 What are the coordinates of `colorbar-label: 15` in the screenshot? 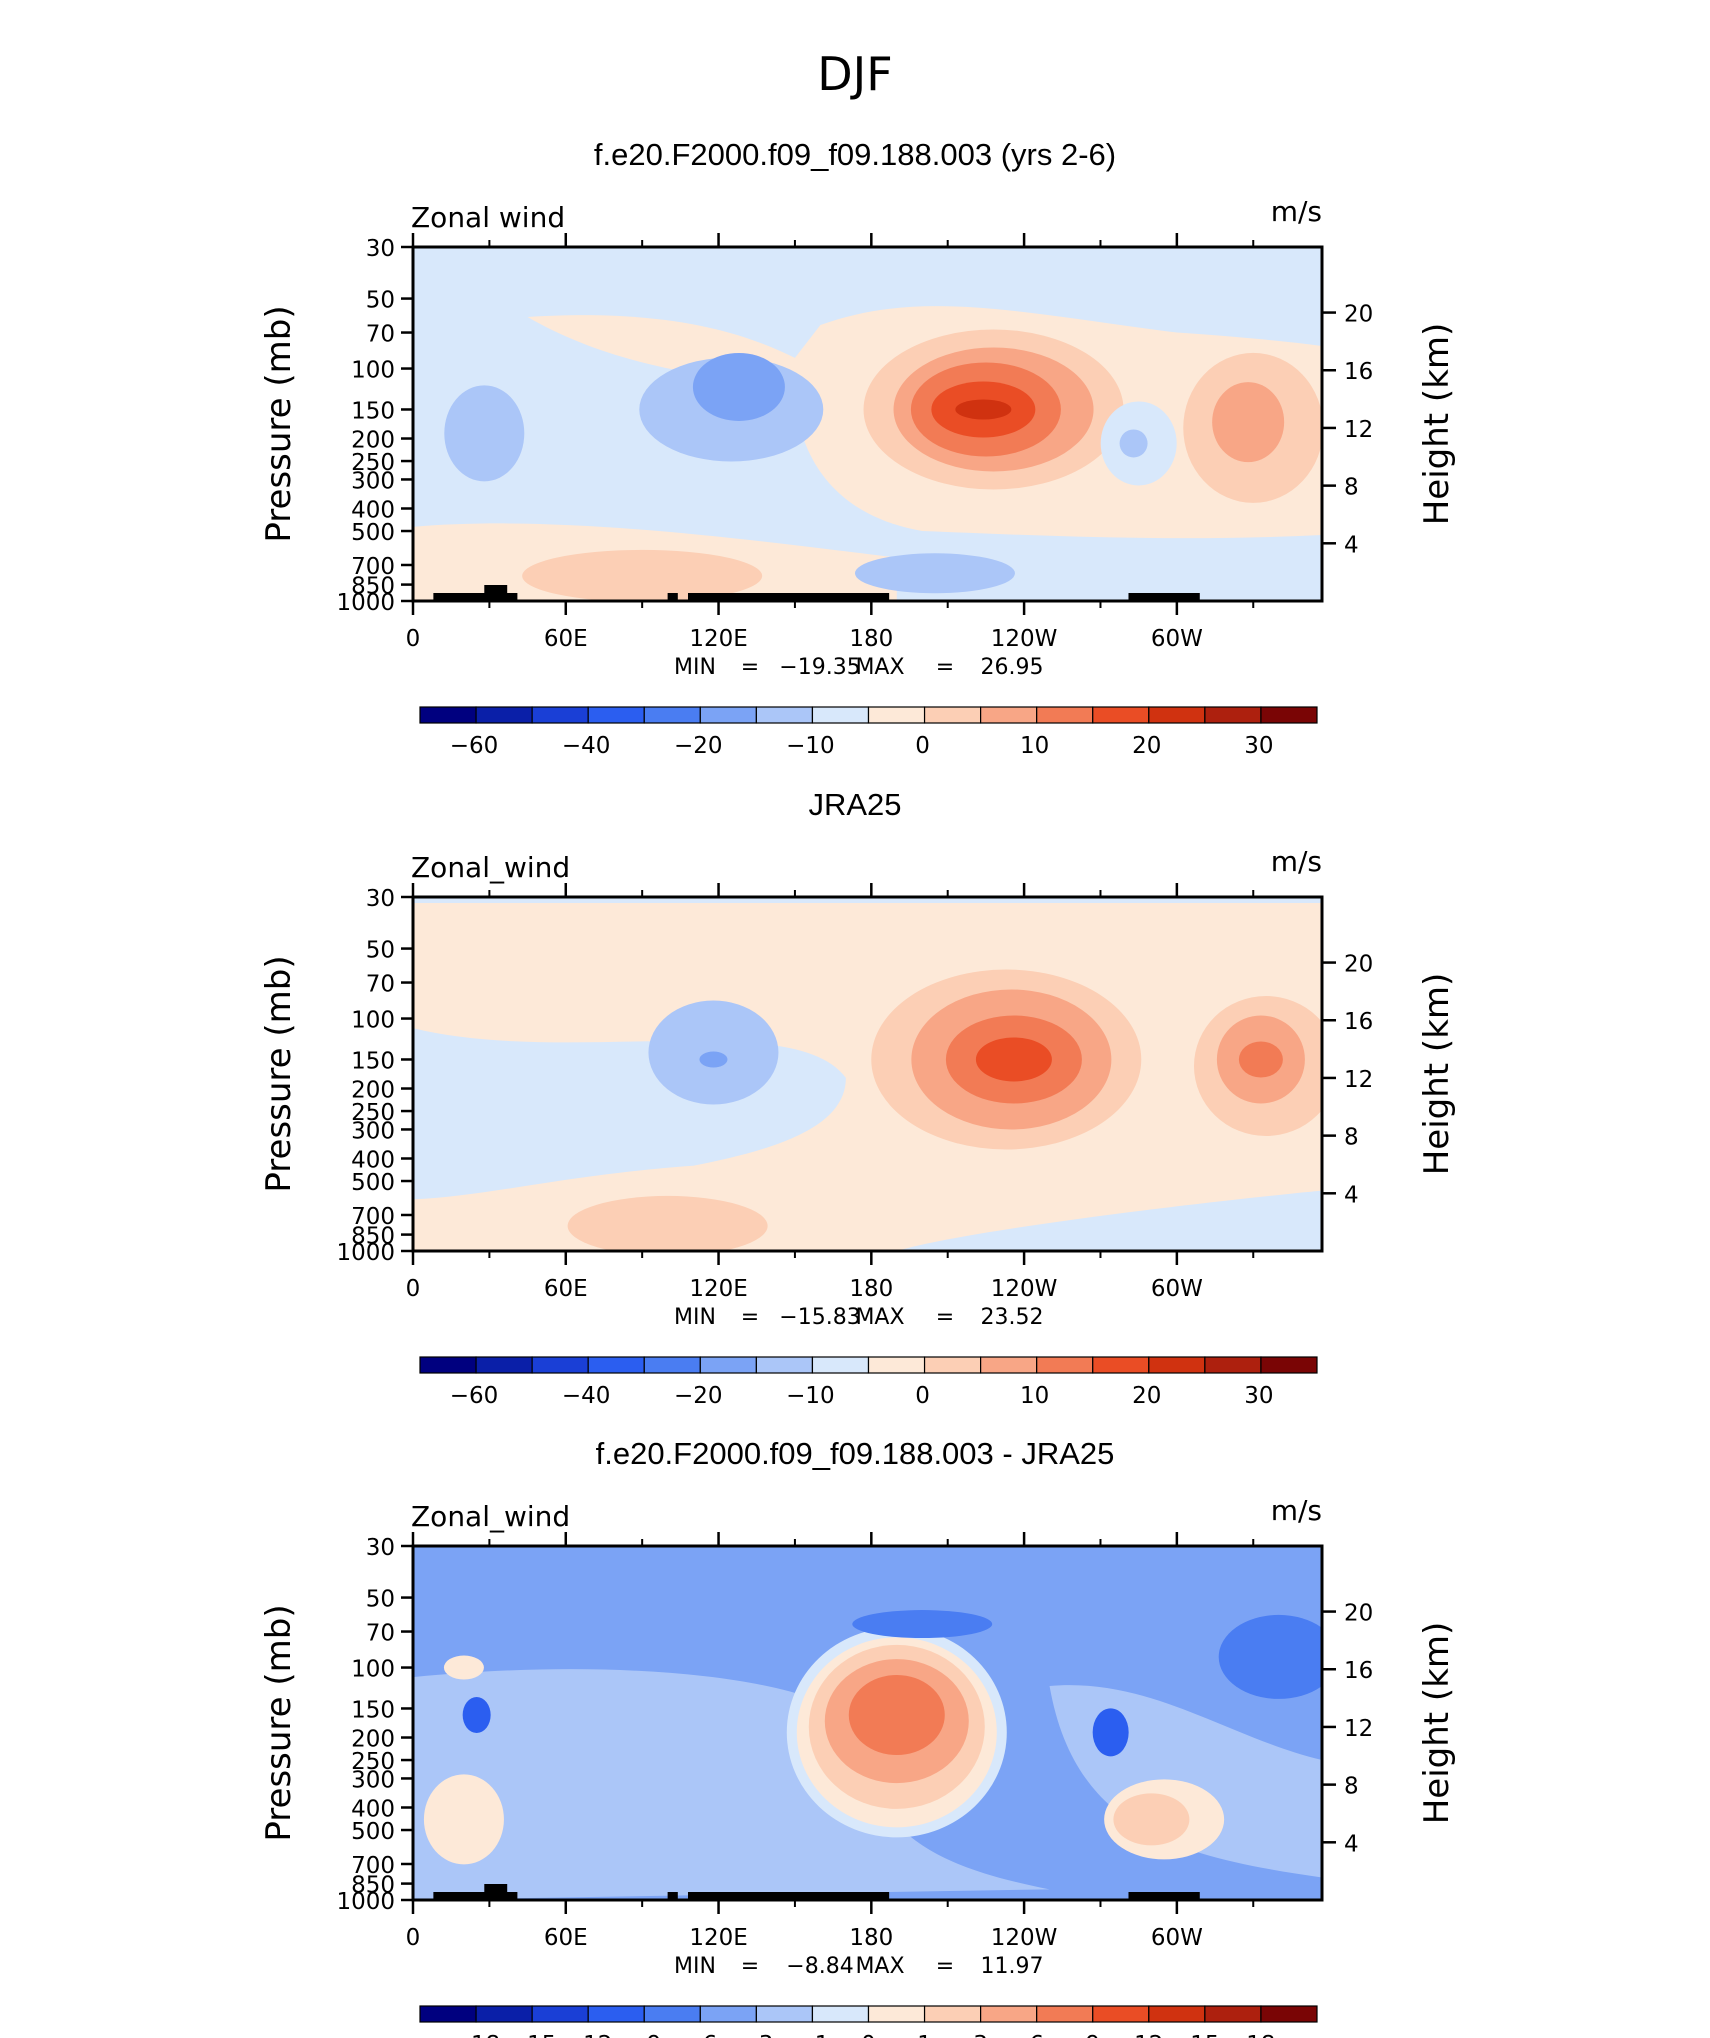 It's located at (1204, 2035).